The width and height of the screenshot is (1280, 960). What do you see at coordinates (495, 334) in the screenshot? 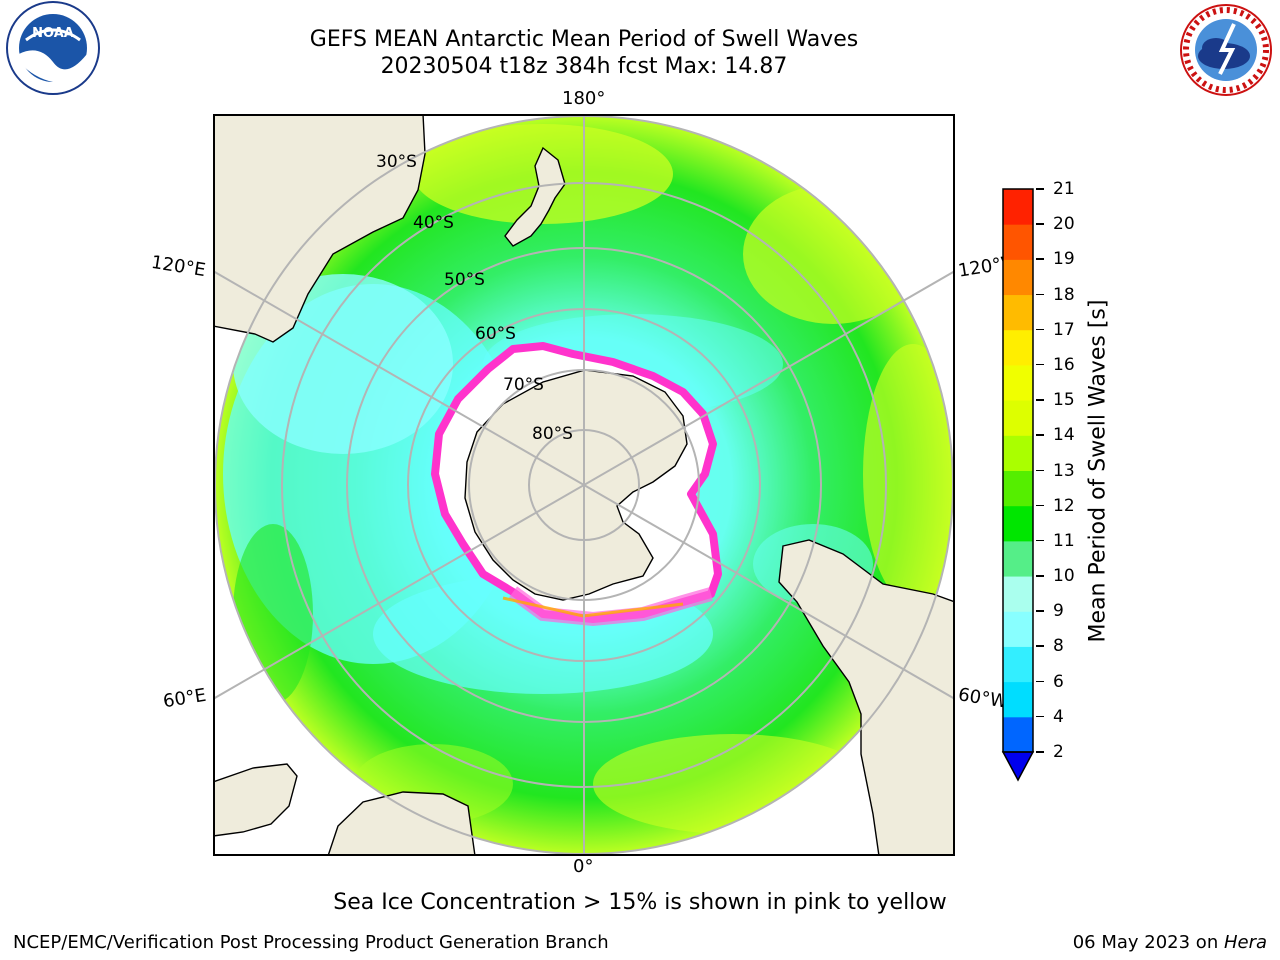
I see `lat-label-60s: 60°S` at bounding box center [495, 334].